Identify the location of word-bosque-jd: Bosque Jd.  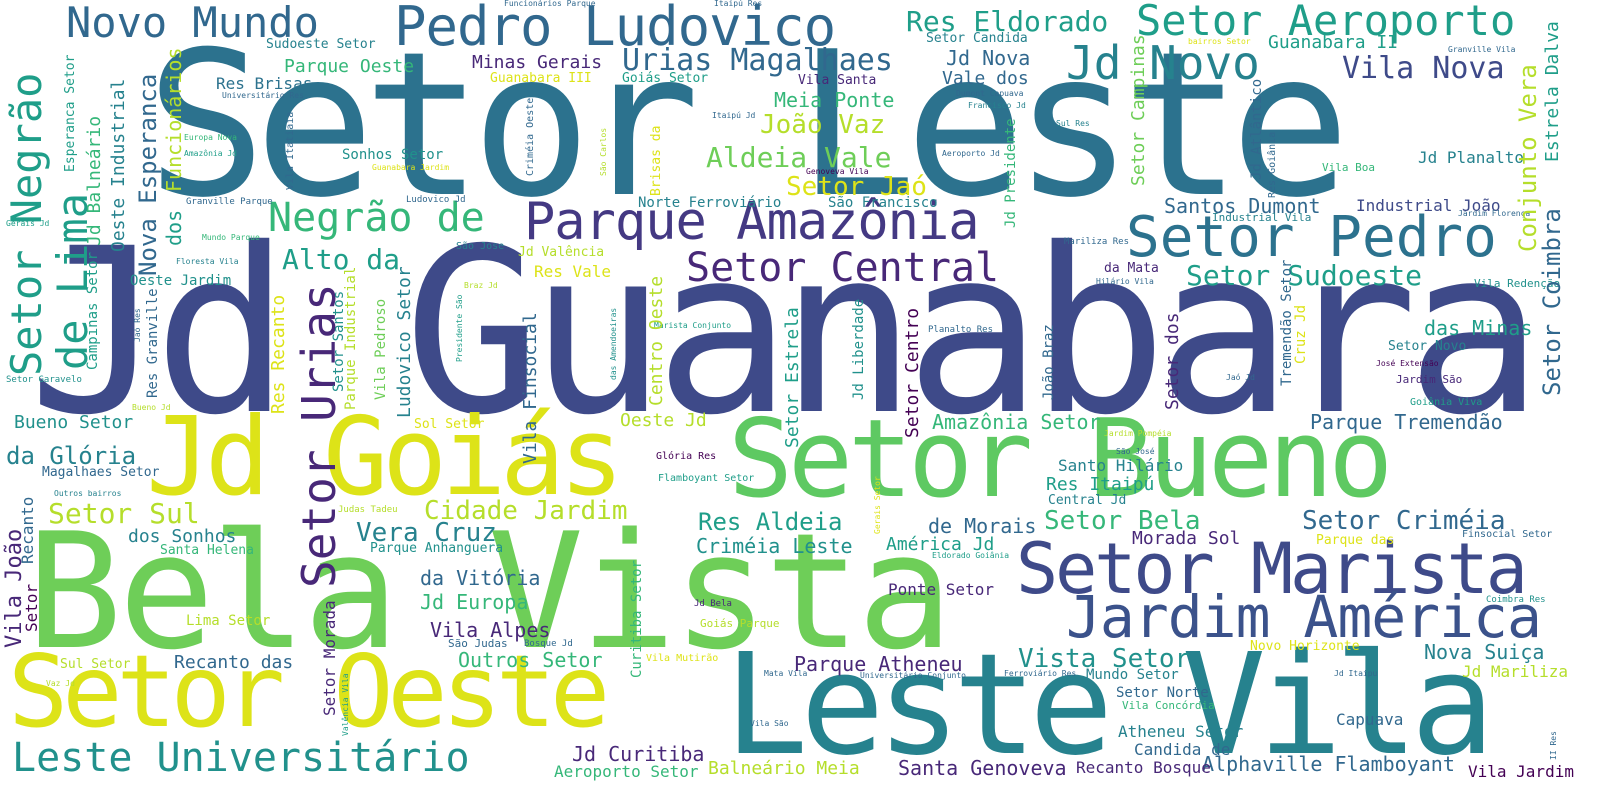
(548, 644).